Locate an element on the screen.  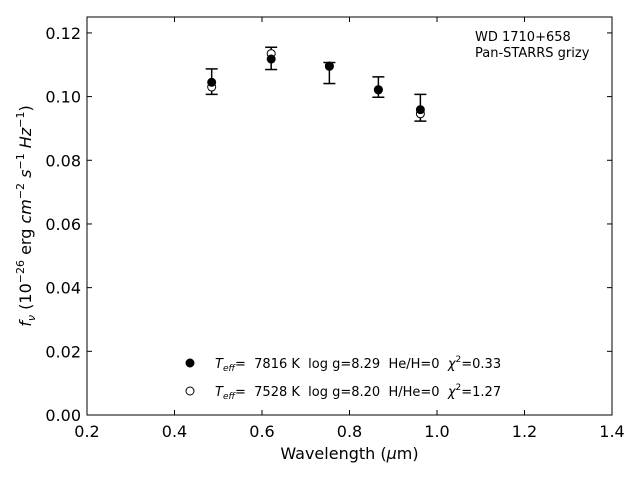
y-tick-label: 0.12 is located at coordinates (63, 33).